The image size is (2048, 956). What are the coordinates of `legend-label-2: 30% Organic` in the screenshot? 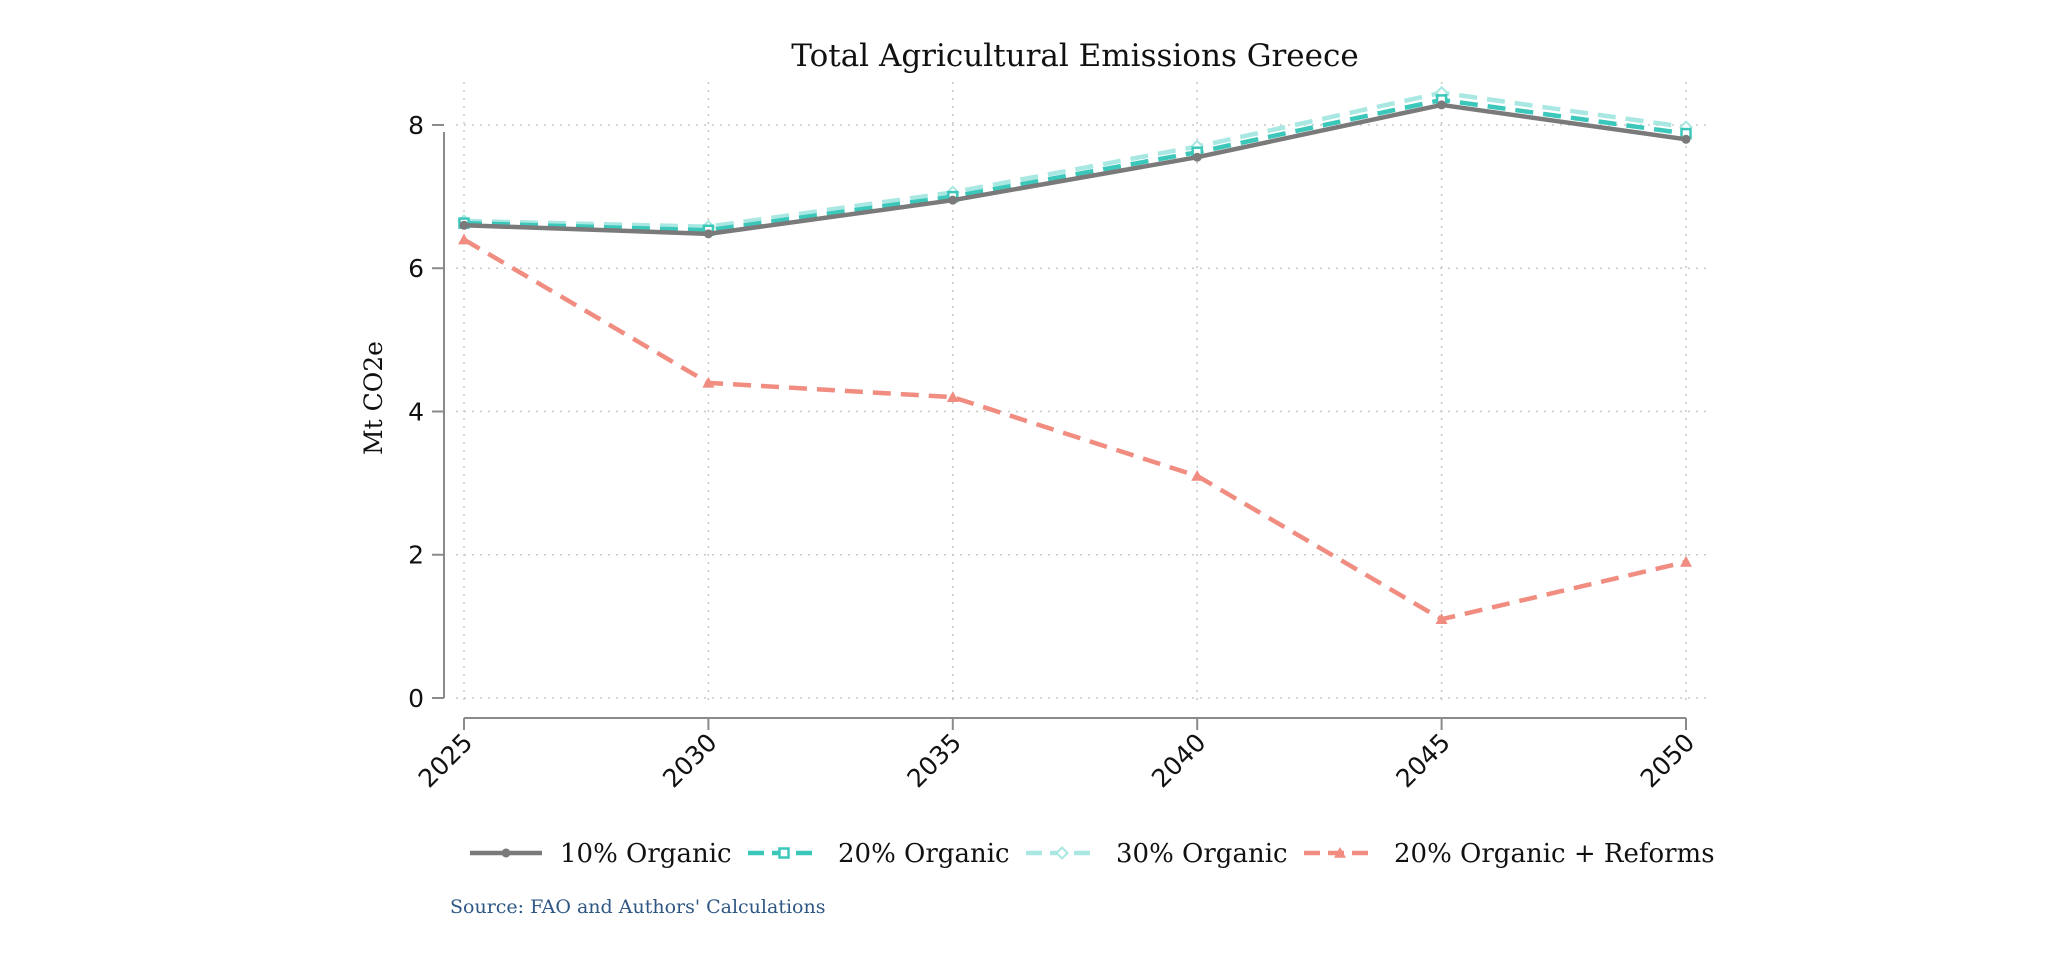 It's located at (1202, 854).